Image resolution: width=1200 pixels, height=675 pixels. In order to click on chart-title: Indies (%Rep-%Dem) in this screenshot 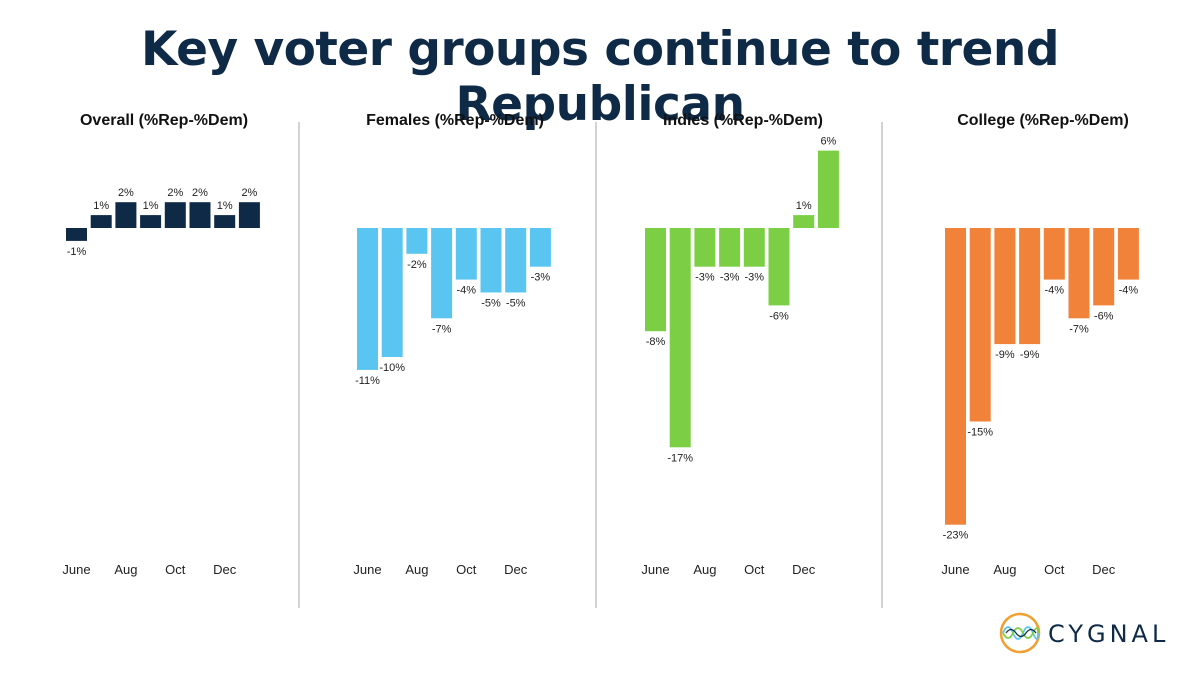, I will do `click(743, 120)`.